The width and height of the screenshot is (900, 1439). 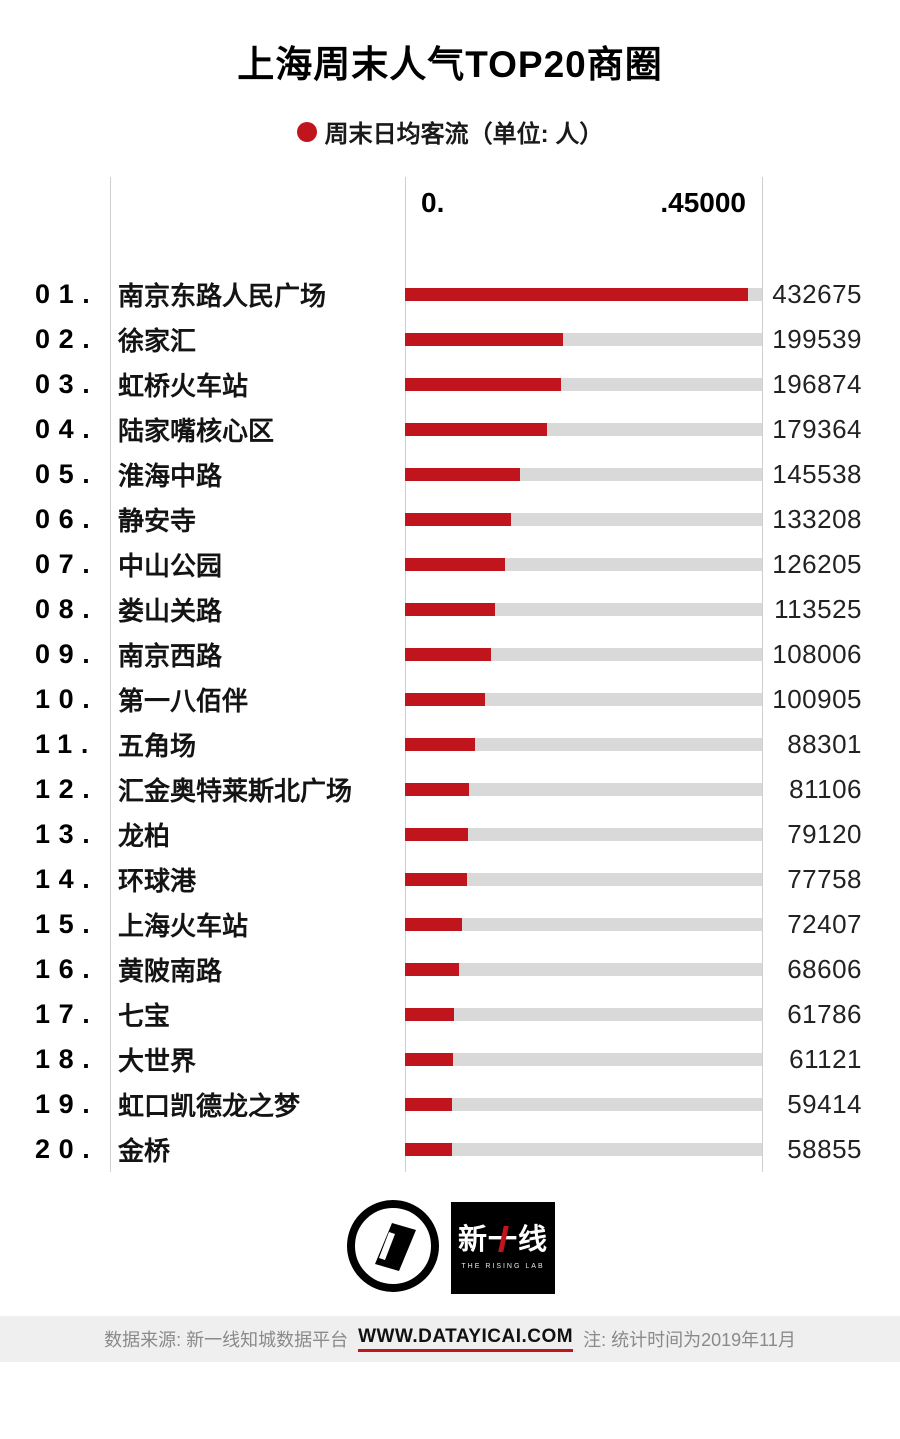 I want to click on rank-label: 11., so click(x=66, y=744).